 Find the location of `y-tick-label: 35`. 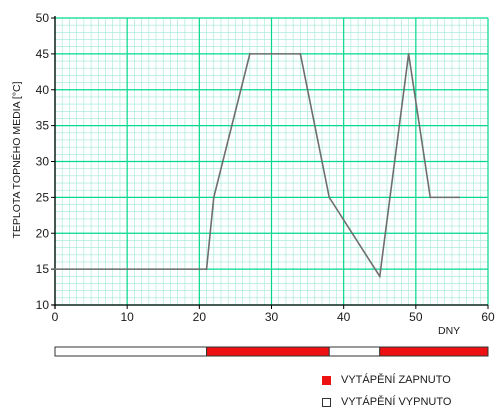

y-tick-label: 35 is located at coordinates (43, 126).